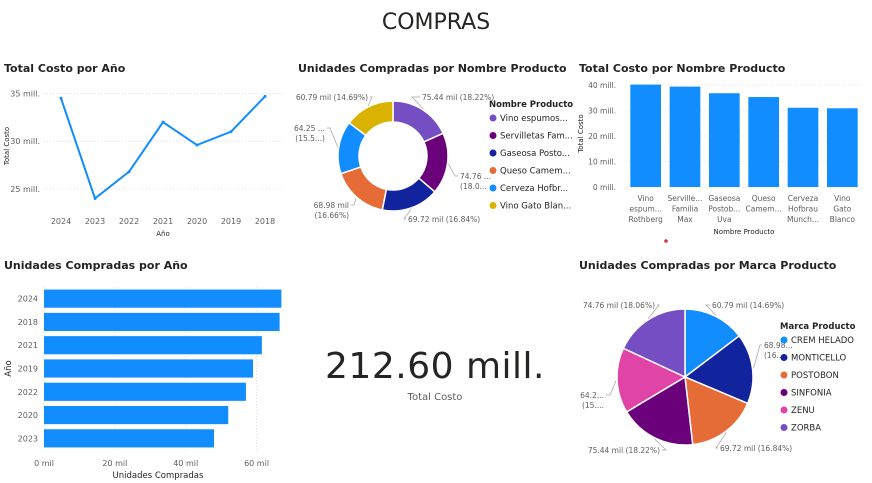 This screenshot has height=483, width=872. I want to click on y-tick-label: 20 mill., so click(602, 136).